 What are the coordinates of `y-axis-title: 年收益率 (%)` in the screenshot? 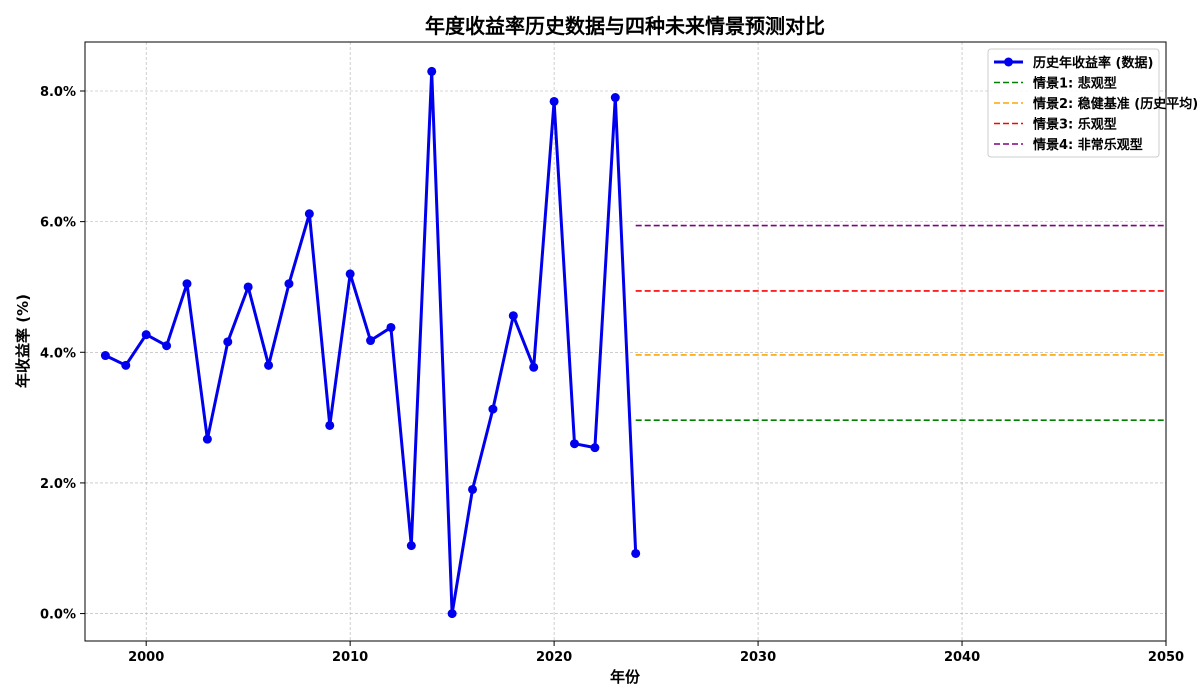 It's located at (23, 341).